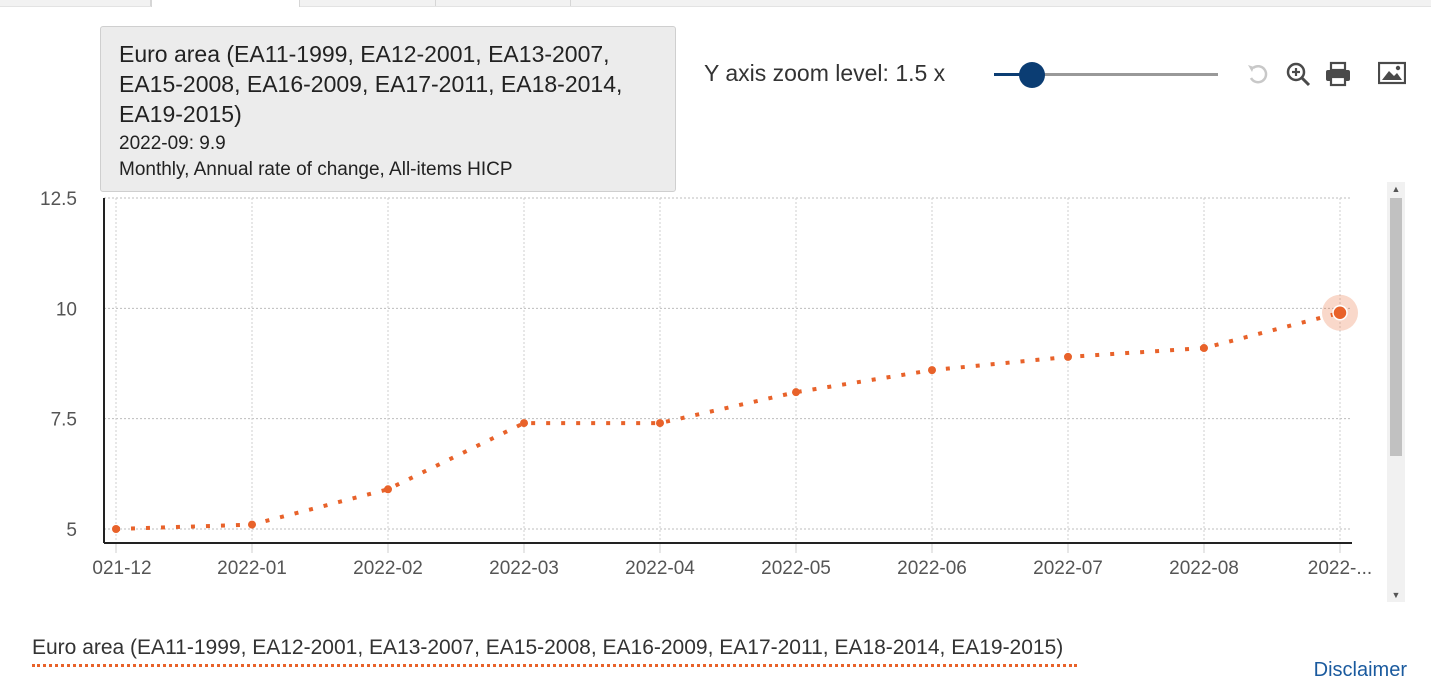  What do you see at coordinates (388, 568) in the screenshot?
I see `x-tick-label: 2022-02` at bounding box center [388, 568].